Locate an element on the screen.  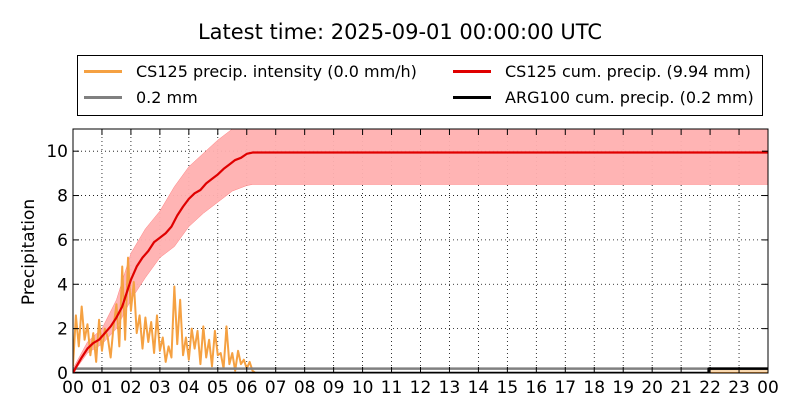
legend-item-arg100-cum: ARG100 cum. precip. (0.2 mm) is located at coordinates (603, 97).